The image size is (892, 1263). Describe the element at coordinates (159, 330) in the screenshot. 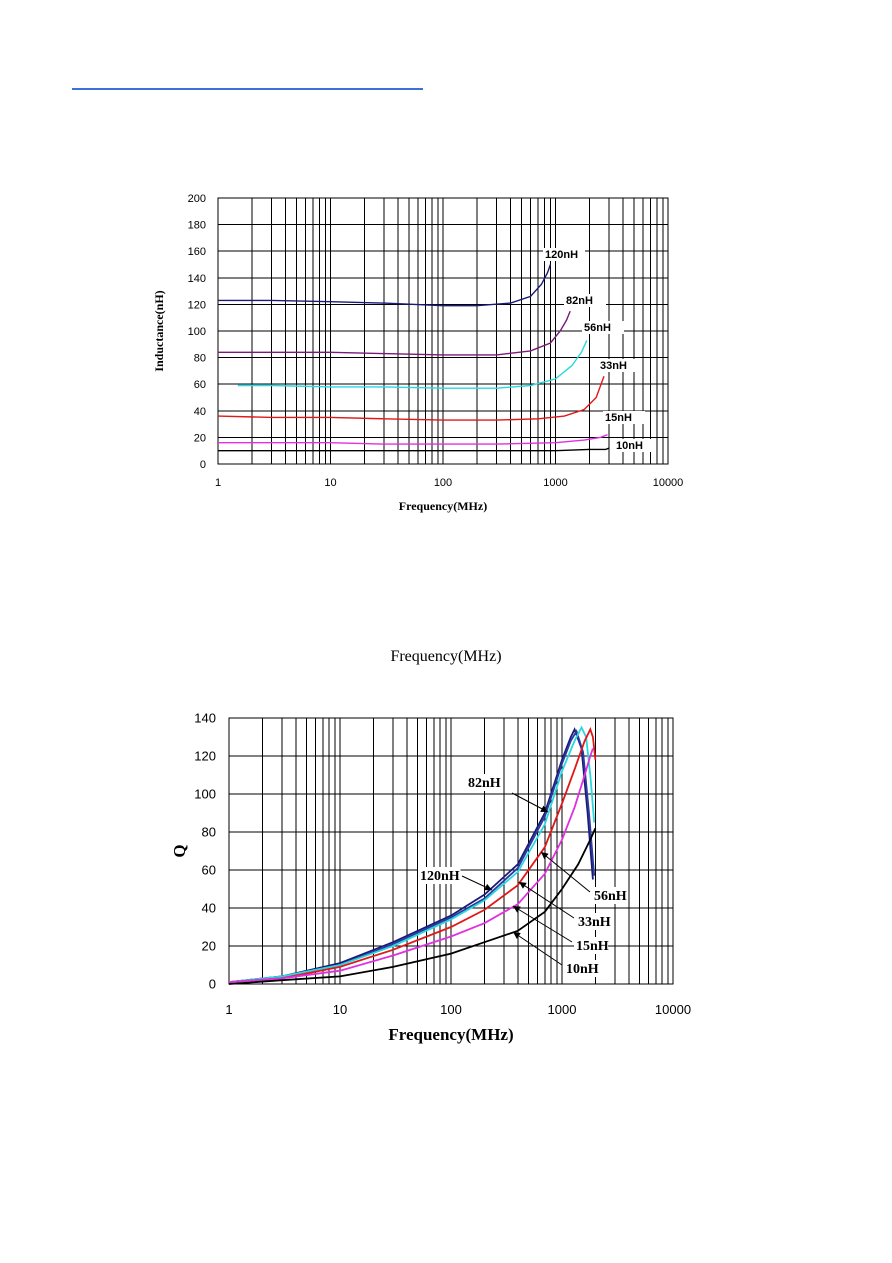

I see `y-axis-label: Inductance(nH)` at that location.